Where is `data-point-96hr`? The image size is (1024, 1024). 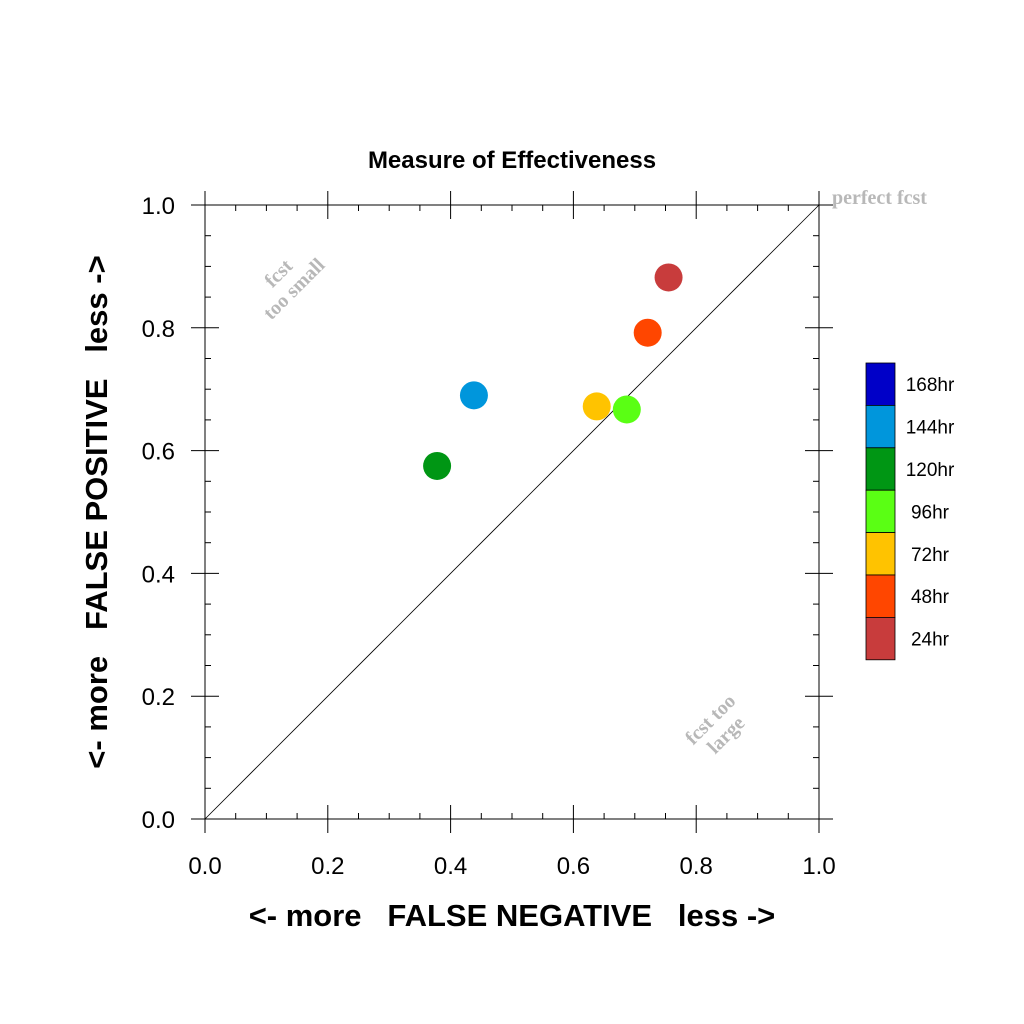
data-point-96hr is located at coordinates (626, 409).